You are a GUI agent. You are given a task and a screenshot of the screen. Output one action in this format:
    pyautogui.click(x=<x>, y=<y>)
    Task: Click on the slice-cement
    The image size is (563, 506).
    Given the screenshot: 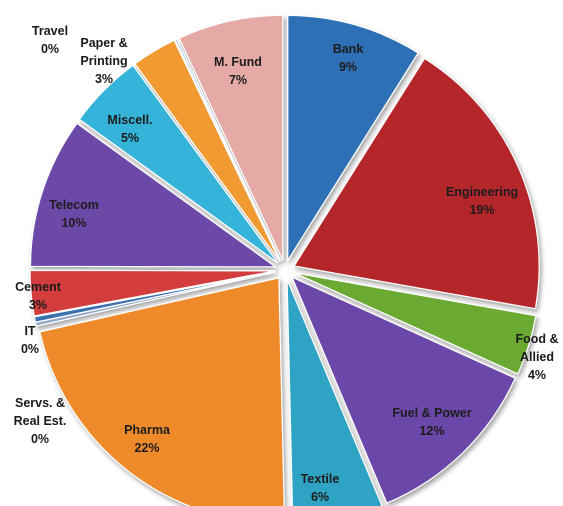 What is the action you would take?
    pyautogui.click(x=152, y=293)
    